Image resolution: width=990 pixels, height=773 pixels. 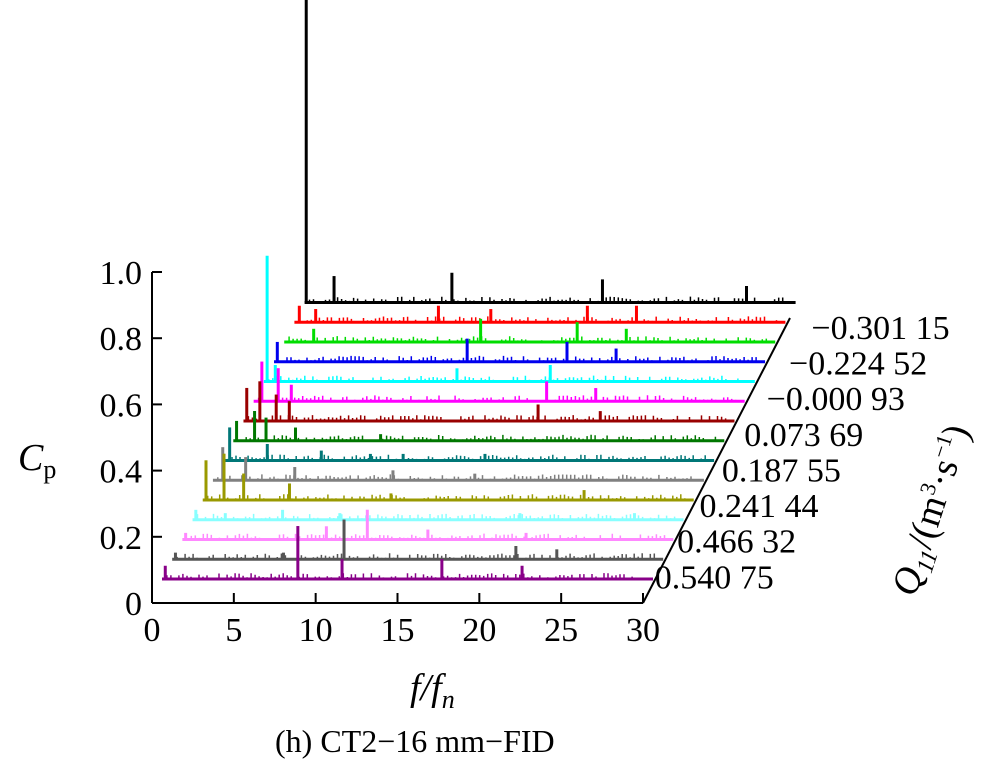 I want to click on y-tick-label: 0, so click(x=133, y=604).